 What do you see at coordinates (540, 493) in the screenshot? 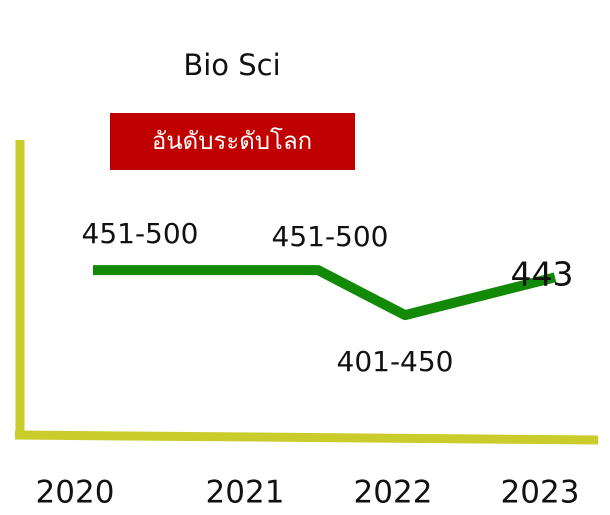
I see `x-tick-label: 2023` at bounding box center [540, 493].